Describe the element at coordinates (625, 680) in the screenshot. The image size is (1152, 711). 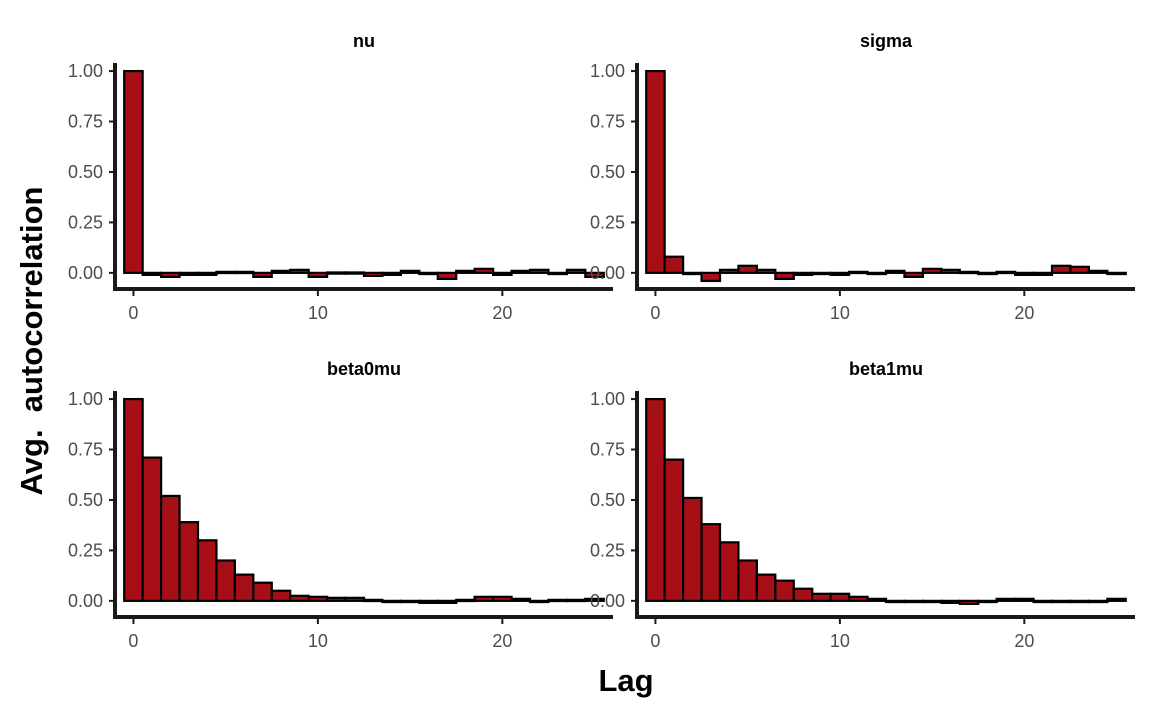
I see `x-axis-title: Lag` at that location.